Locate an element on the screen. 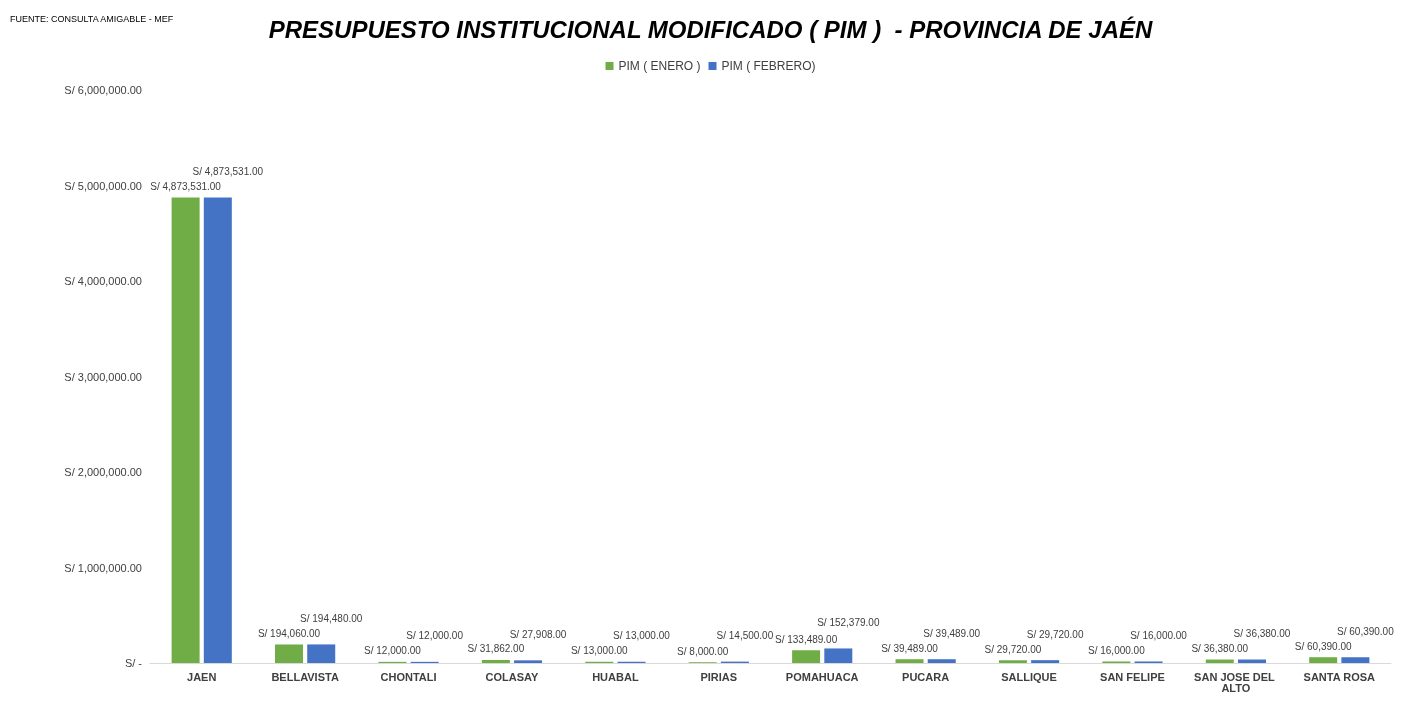 This screenshot has height=715, width=1421. data-label: S/ 152,379.00 is located at coordinates (848, 622).